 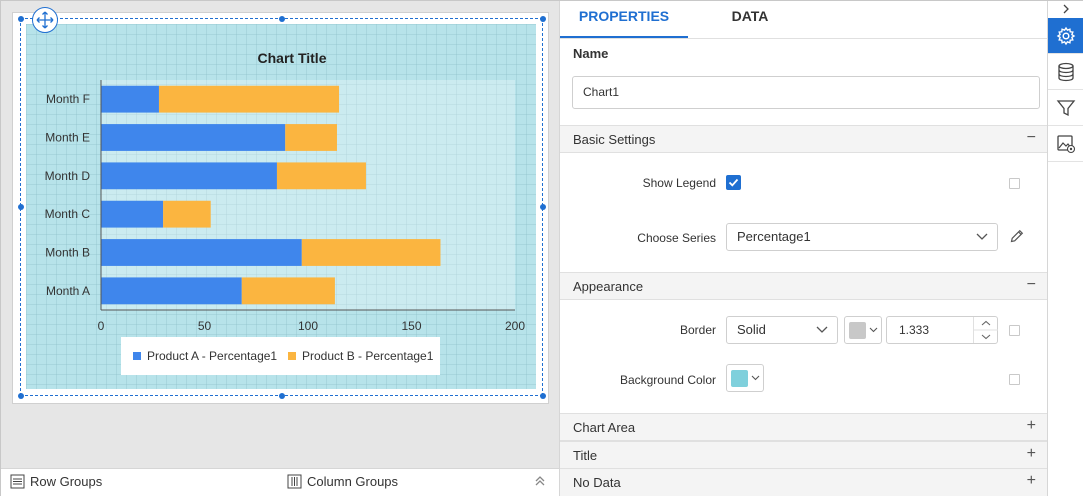 I want to click on bar-b-month-c, so click(x=187, y=214).